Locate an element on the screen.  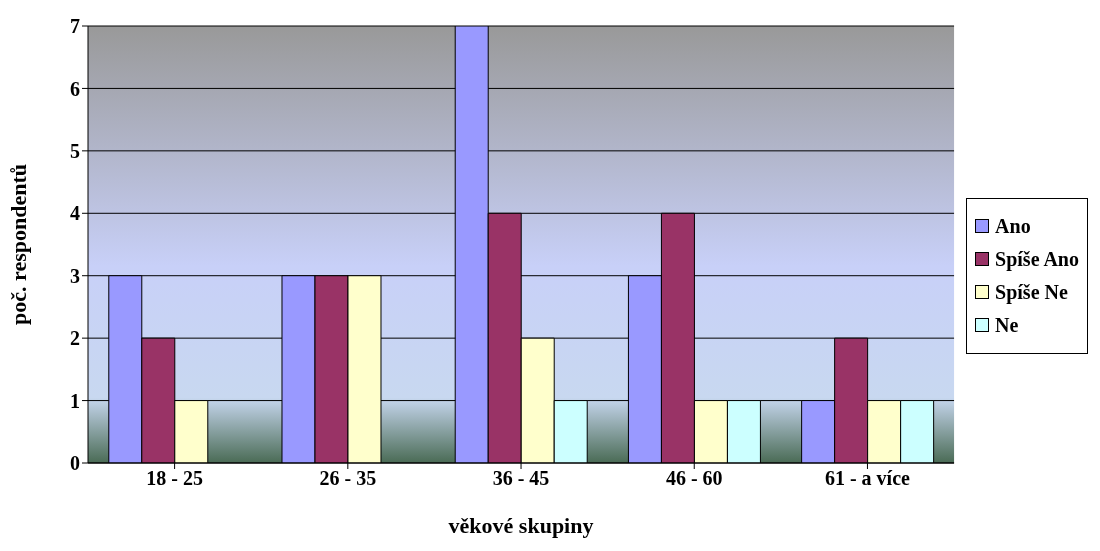
y-tick-label: 1 is located at coordinates (75, 400).